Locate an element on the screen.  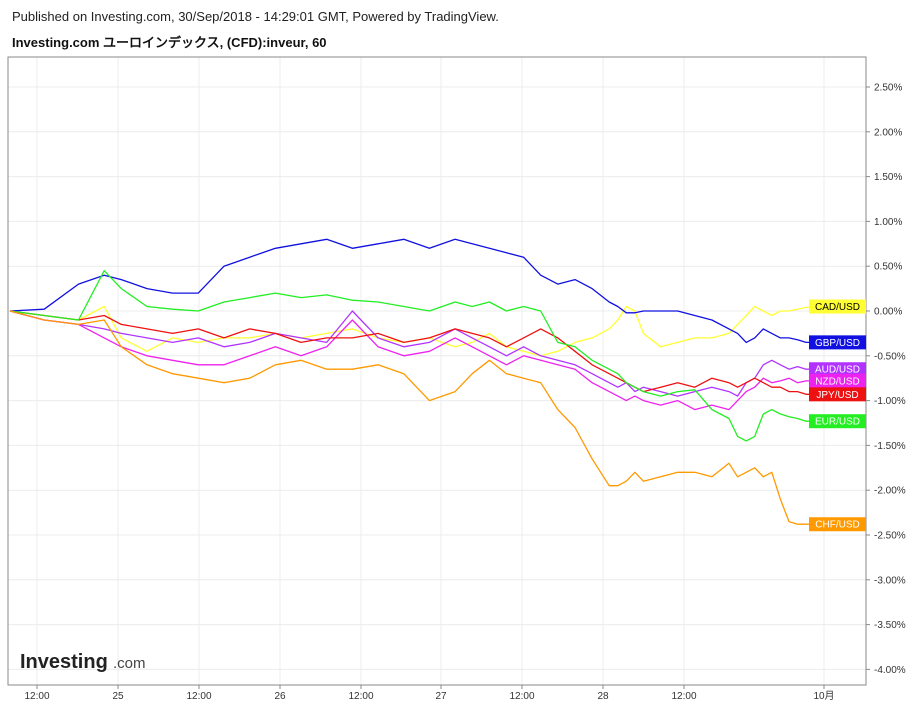
series-tag-label: NZD/USD is located at coordinates (837, 381).